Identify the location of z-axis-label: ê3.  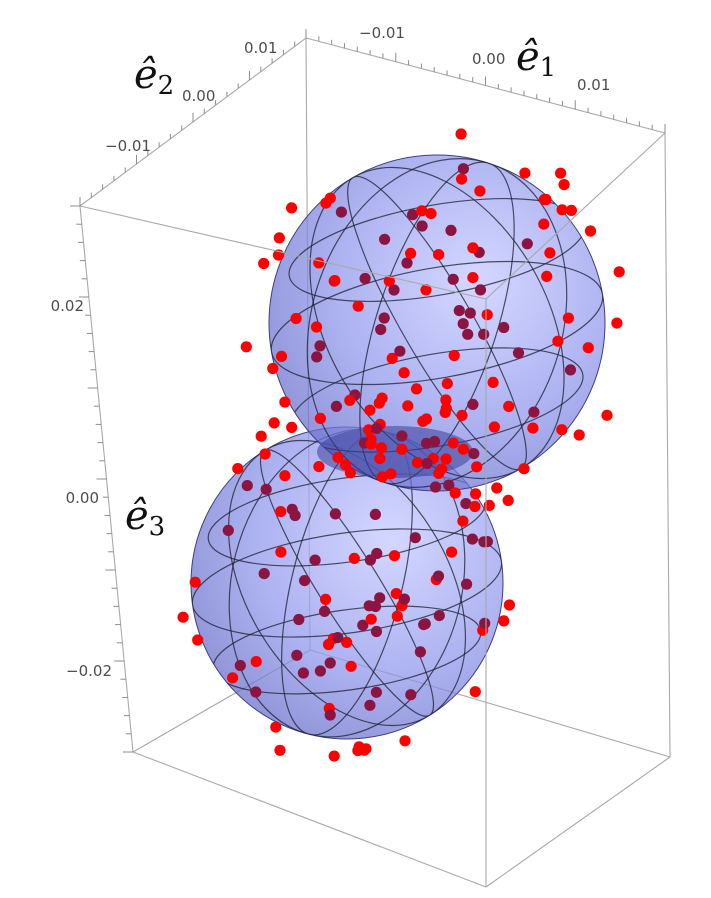
(145, 517).